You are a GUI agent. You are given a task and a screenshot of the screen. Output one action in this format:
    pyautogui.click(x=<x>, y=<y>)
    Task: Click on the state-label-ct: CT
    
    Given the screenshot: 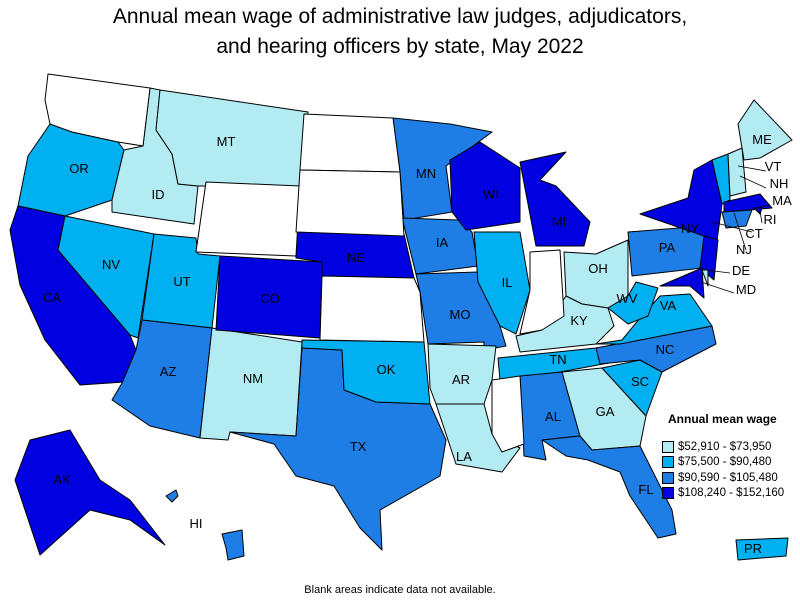 What is the action you would take?
    pyautogui.click(x=753, y=233)
    